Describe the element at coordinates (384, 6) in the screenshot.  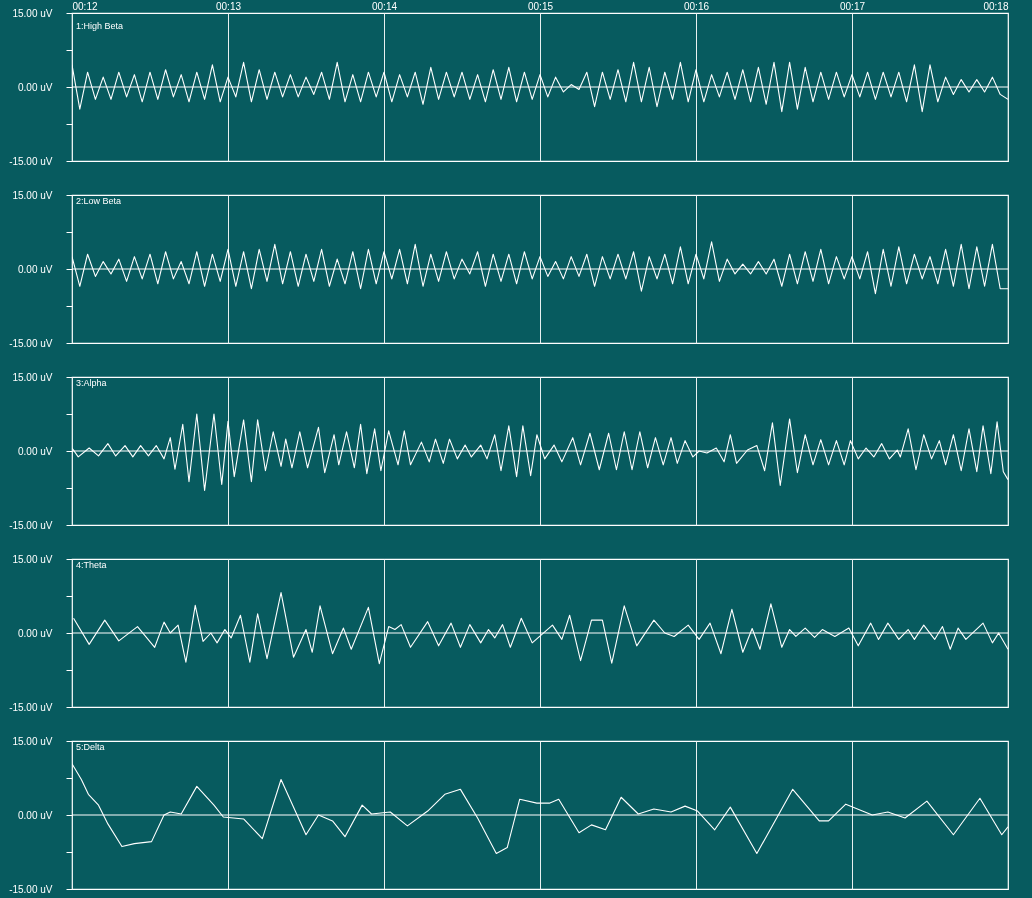
I see `x-tick-label: 00:14` at that location.